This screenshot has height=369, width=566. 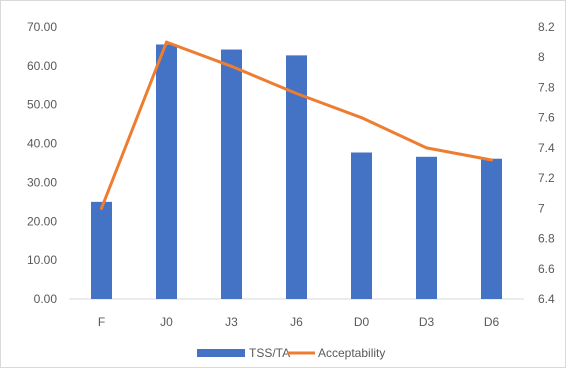 I want to click on bar-j0, so click(x=166, y=171).